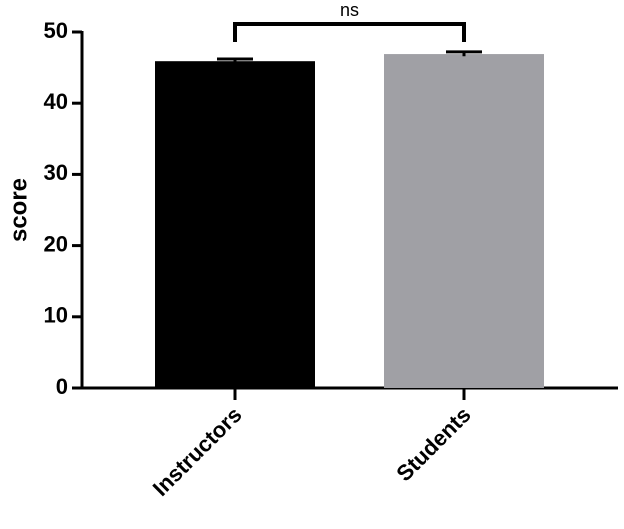 This screenshot has height=529, width=624. Describe the element at coordinates (56, 101) in the screenshot. I see `y-tick-label: 40` at that location.